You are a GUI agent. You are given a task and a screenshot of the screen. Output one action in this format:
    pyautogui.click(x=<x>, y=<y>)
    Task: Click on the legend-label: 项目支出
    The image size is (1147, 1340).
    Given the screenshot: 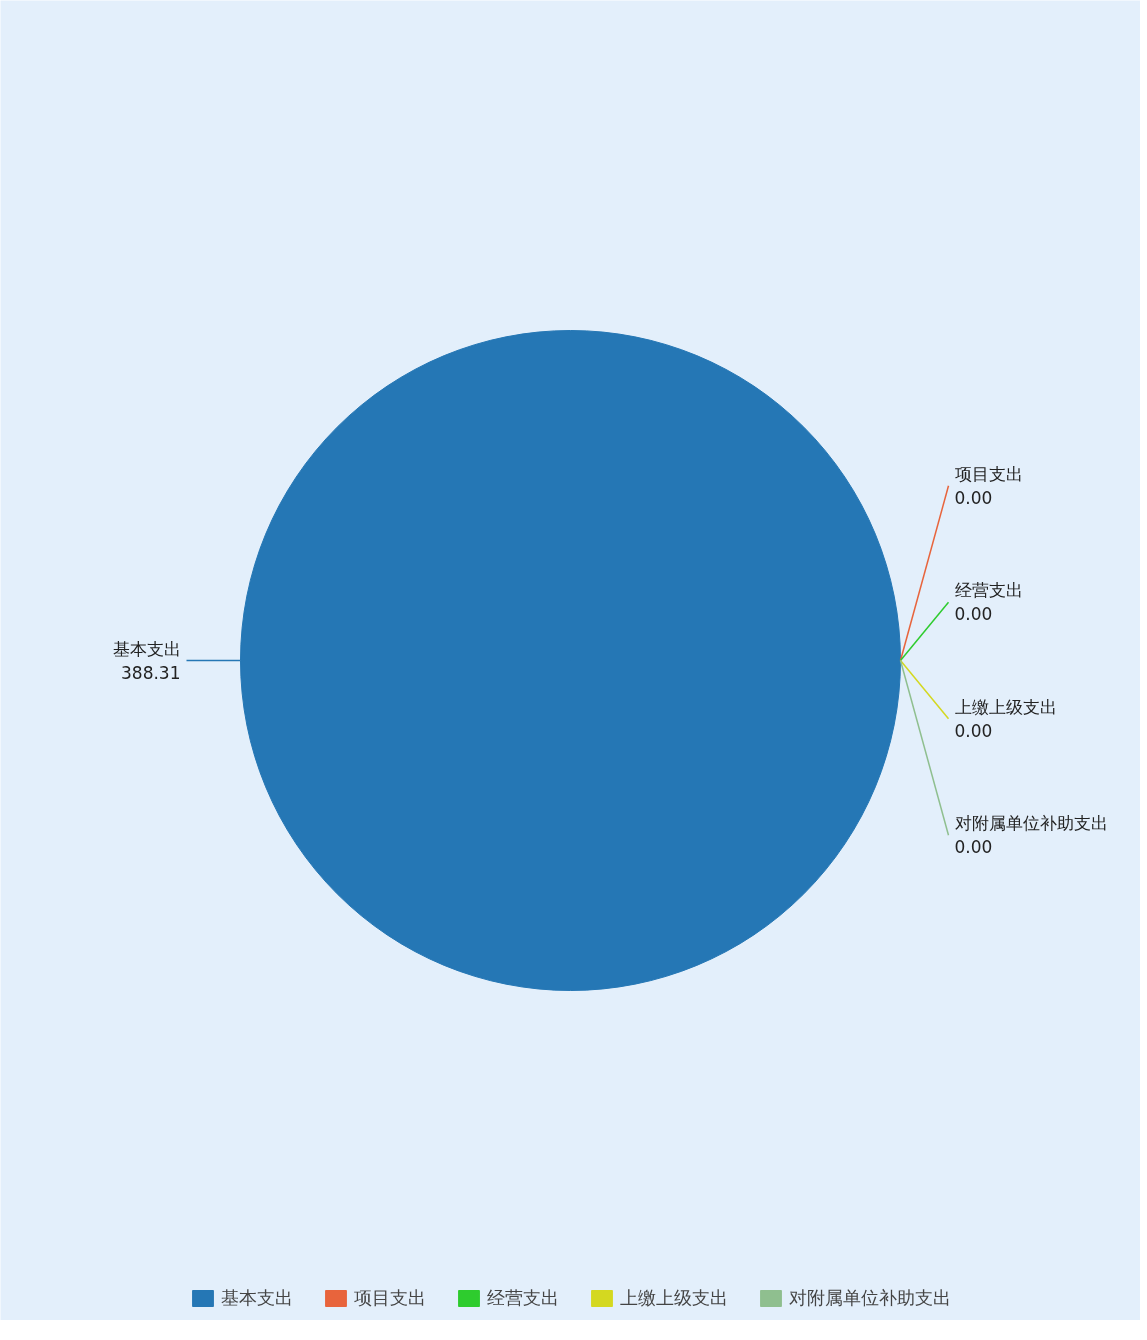 What is the action you would take?
    pyautogui.click(x=389, y=1298)
    